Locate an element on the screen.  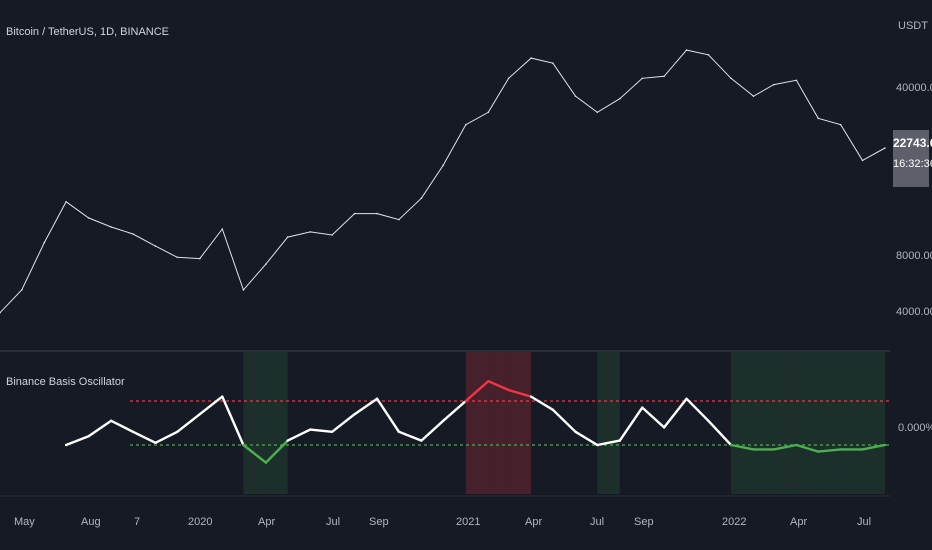
price-axis-tick: 4000.00 is located at coordinates (914, 312).